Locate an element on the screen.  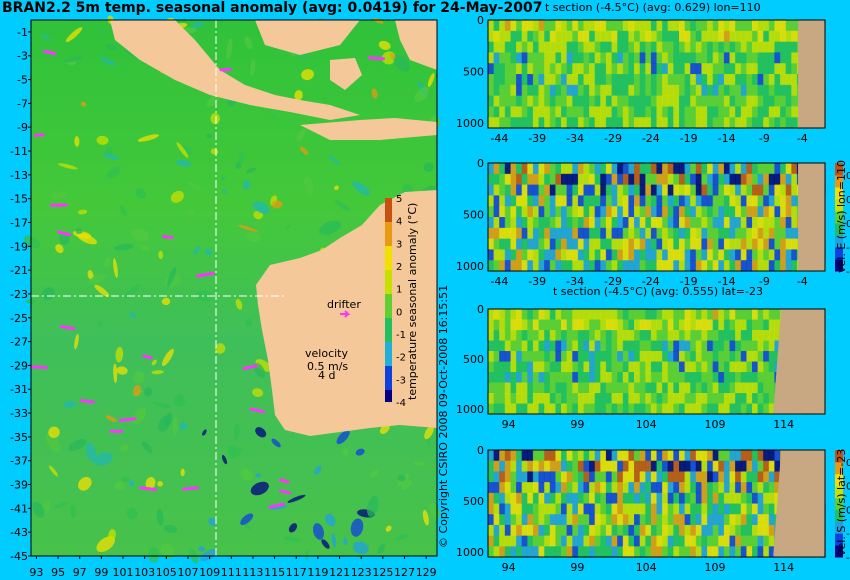
map-ytick-label: -19 is located at coordinates (19, 246).